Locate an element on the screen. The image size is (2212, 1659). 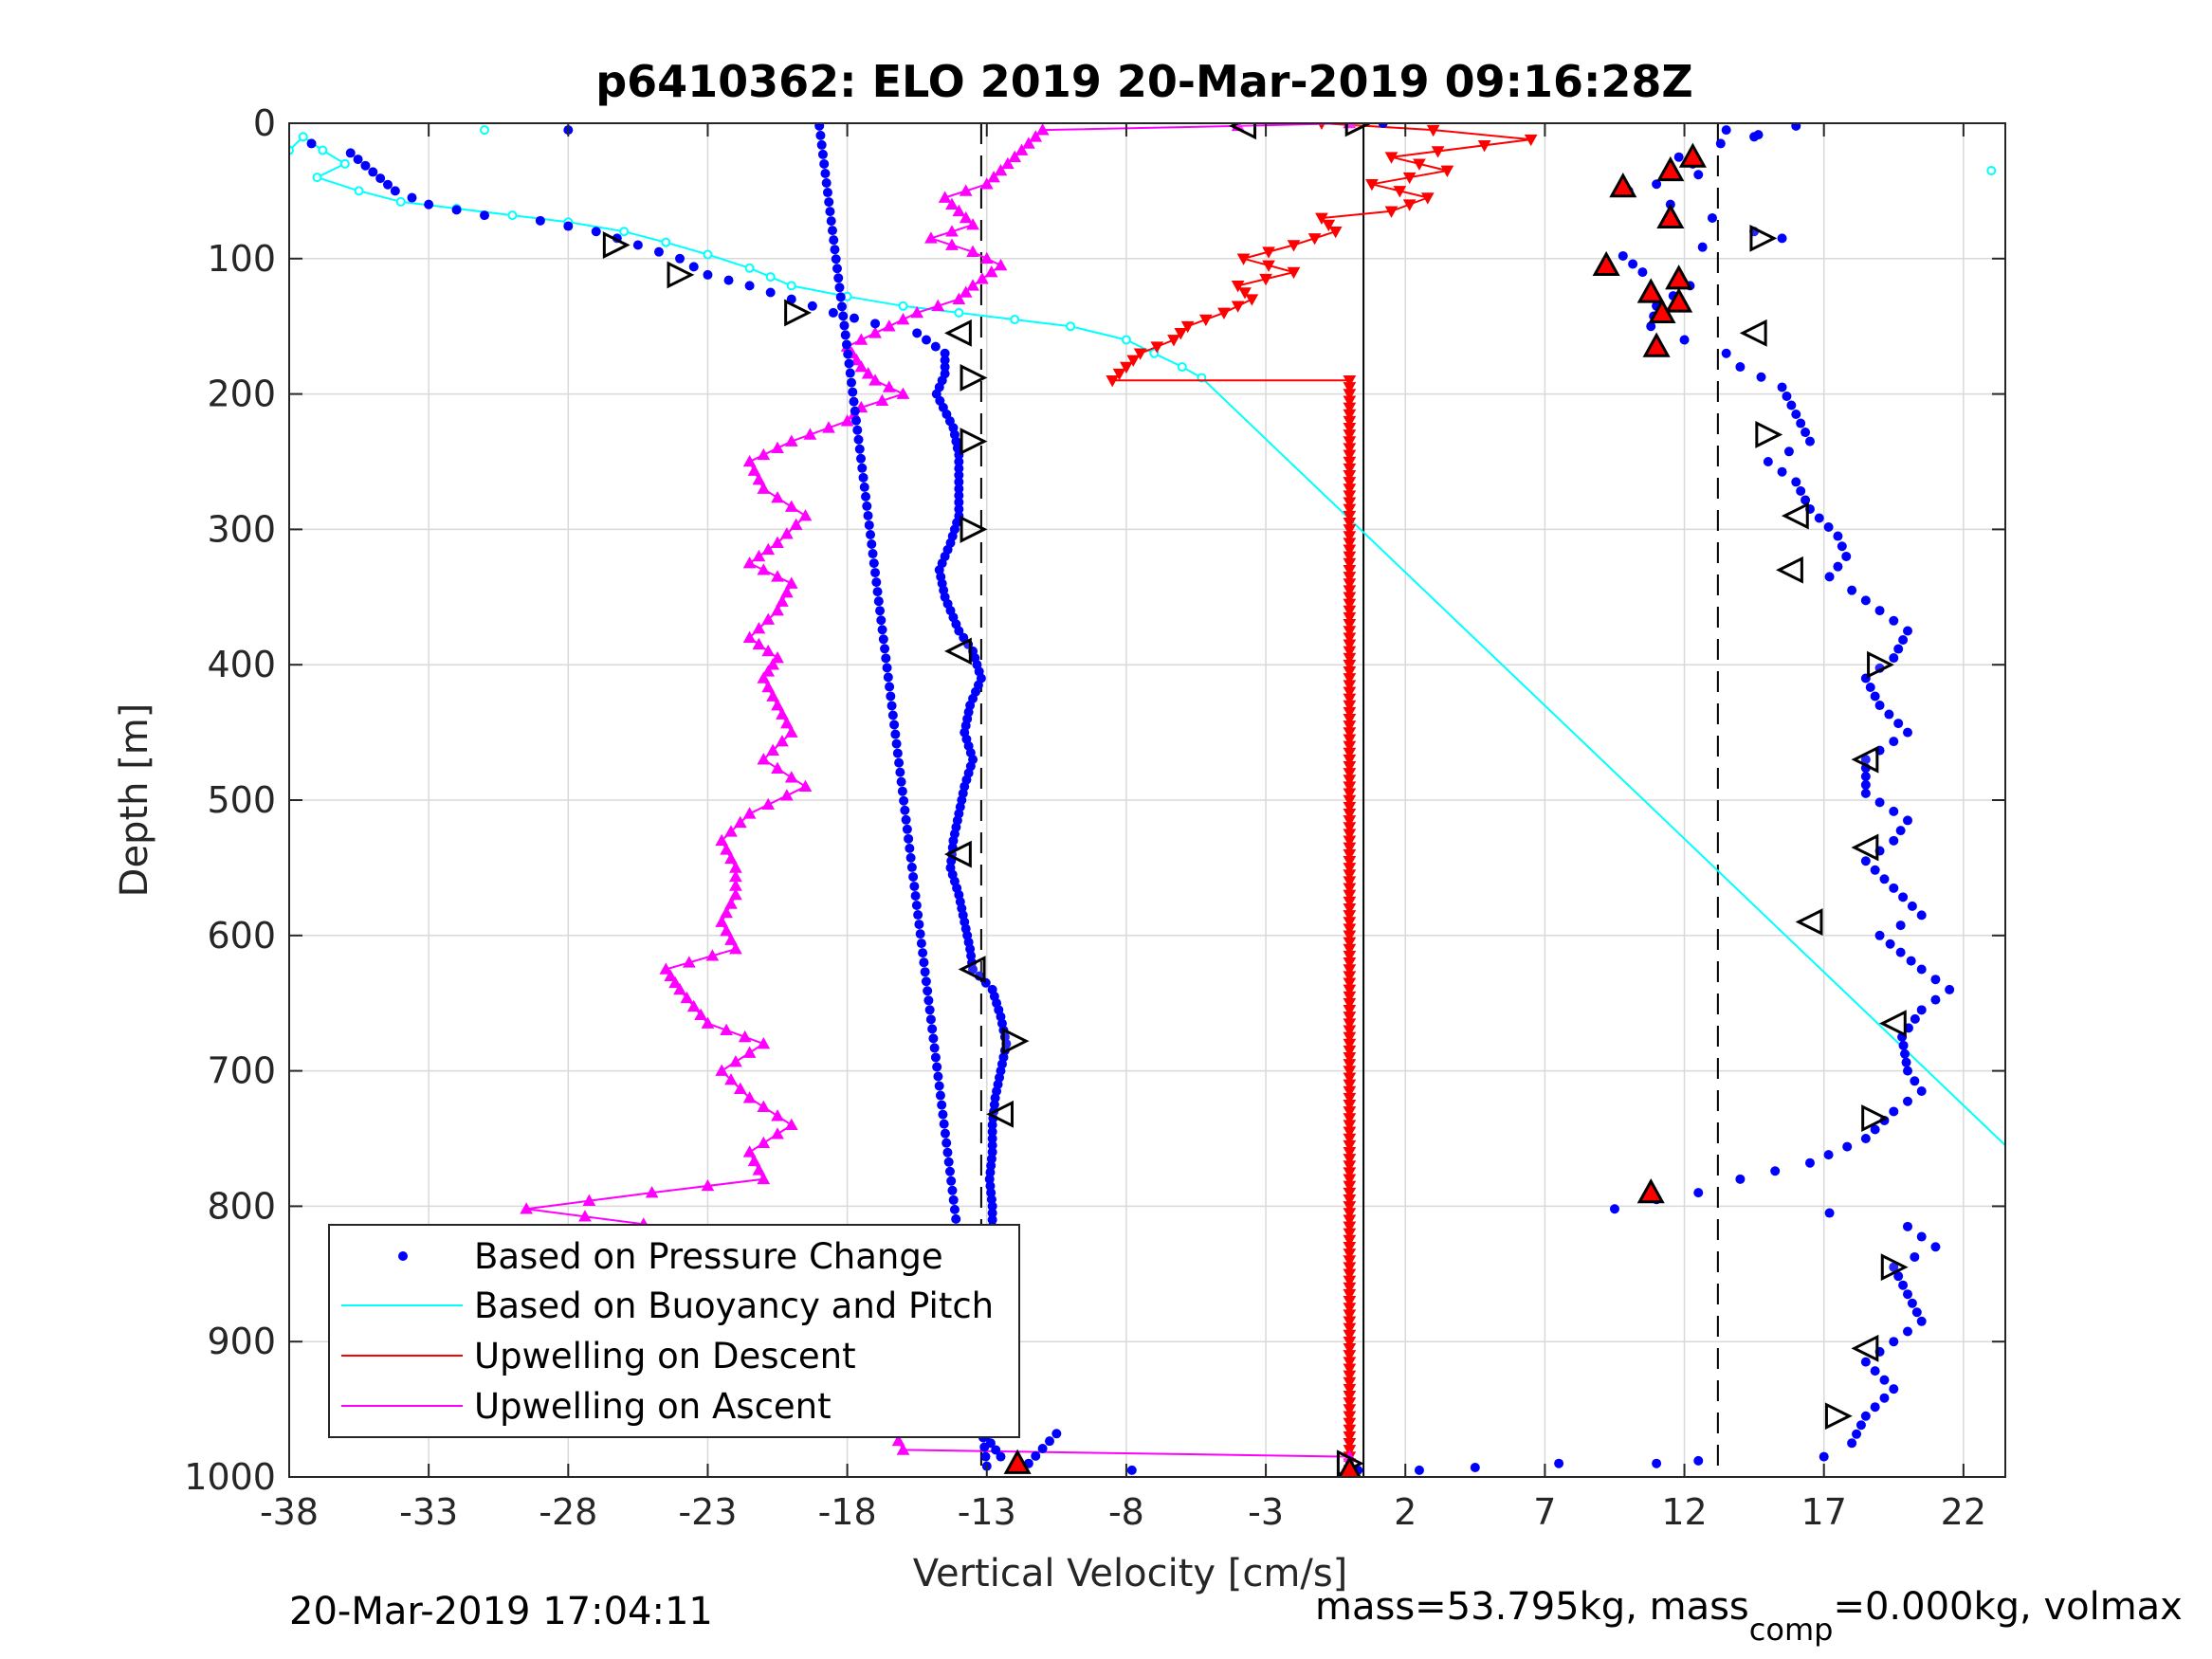
footer-mass-info: mass=53.795kg, masscomp=0.000kg, volmax is located at coordinates (1749, 1616).